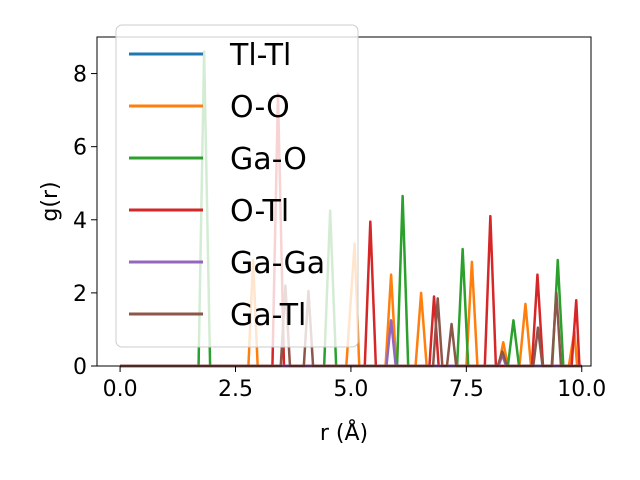 This screenshot has width=640, height=480. What do you see at coordinates (268, 159) in the screenshot?
I see `legend-label-2: Ga-O` at bounding box center [268, 159].